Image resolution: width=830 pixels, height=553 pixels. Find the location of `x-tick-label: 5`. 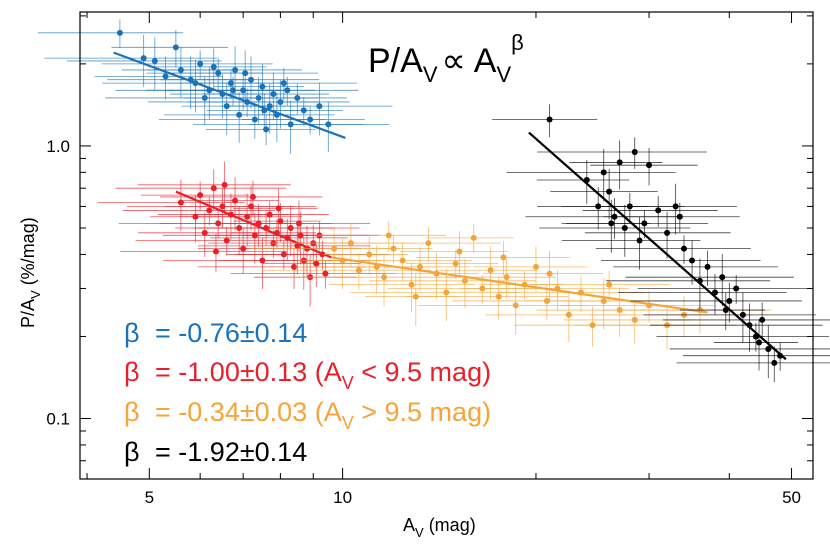

x-tick-label: 5 is located at coordinates (149, 497).